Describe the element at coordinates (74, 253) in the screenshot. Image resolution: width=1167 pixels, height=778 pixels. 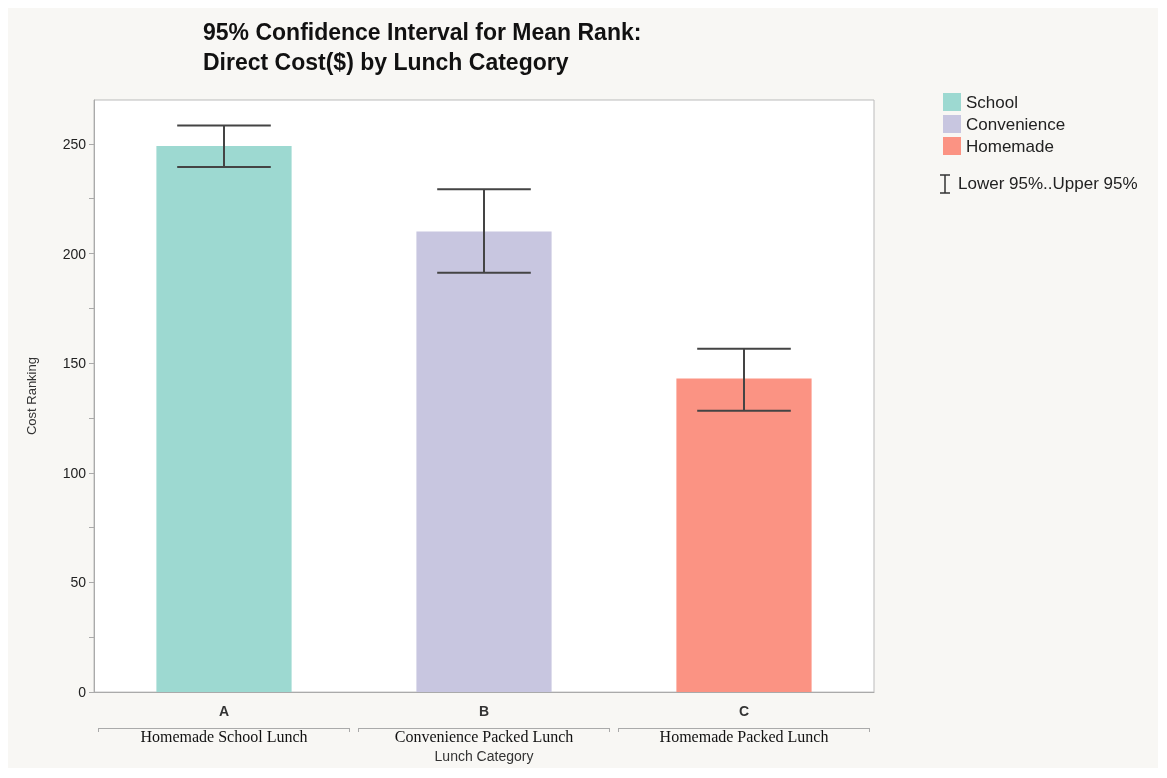
I see `y-tick-label: 200` at that location.